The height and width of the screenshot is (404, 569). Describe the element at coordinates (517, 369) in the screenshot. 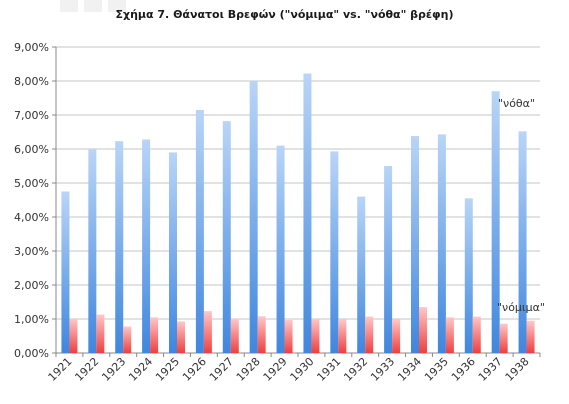

I see `x-tick-label: 1938` at that location.